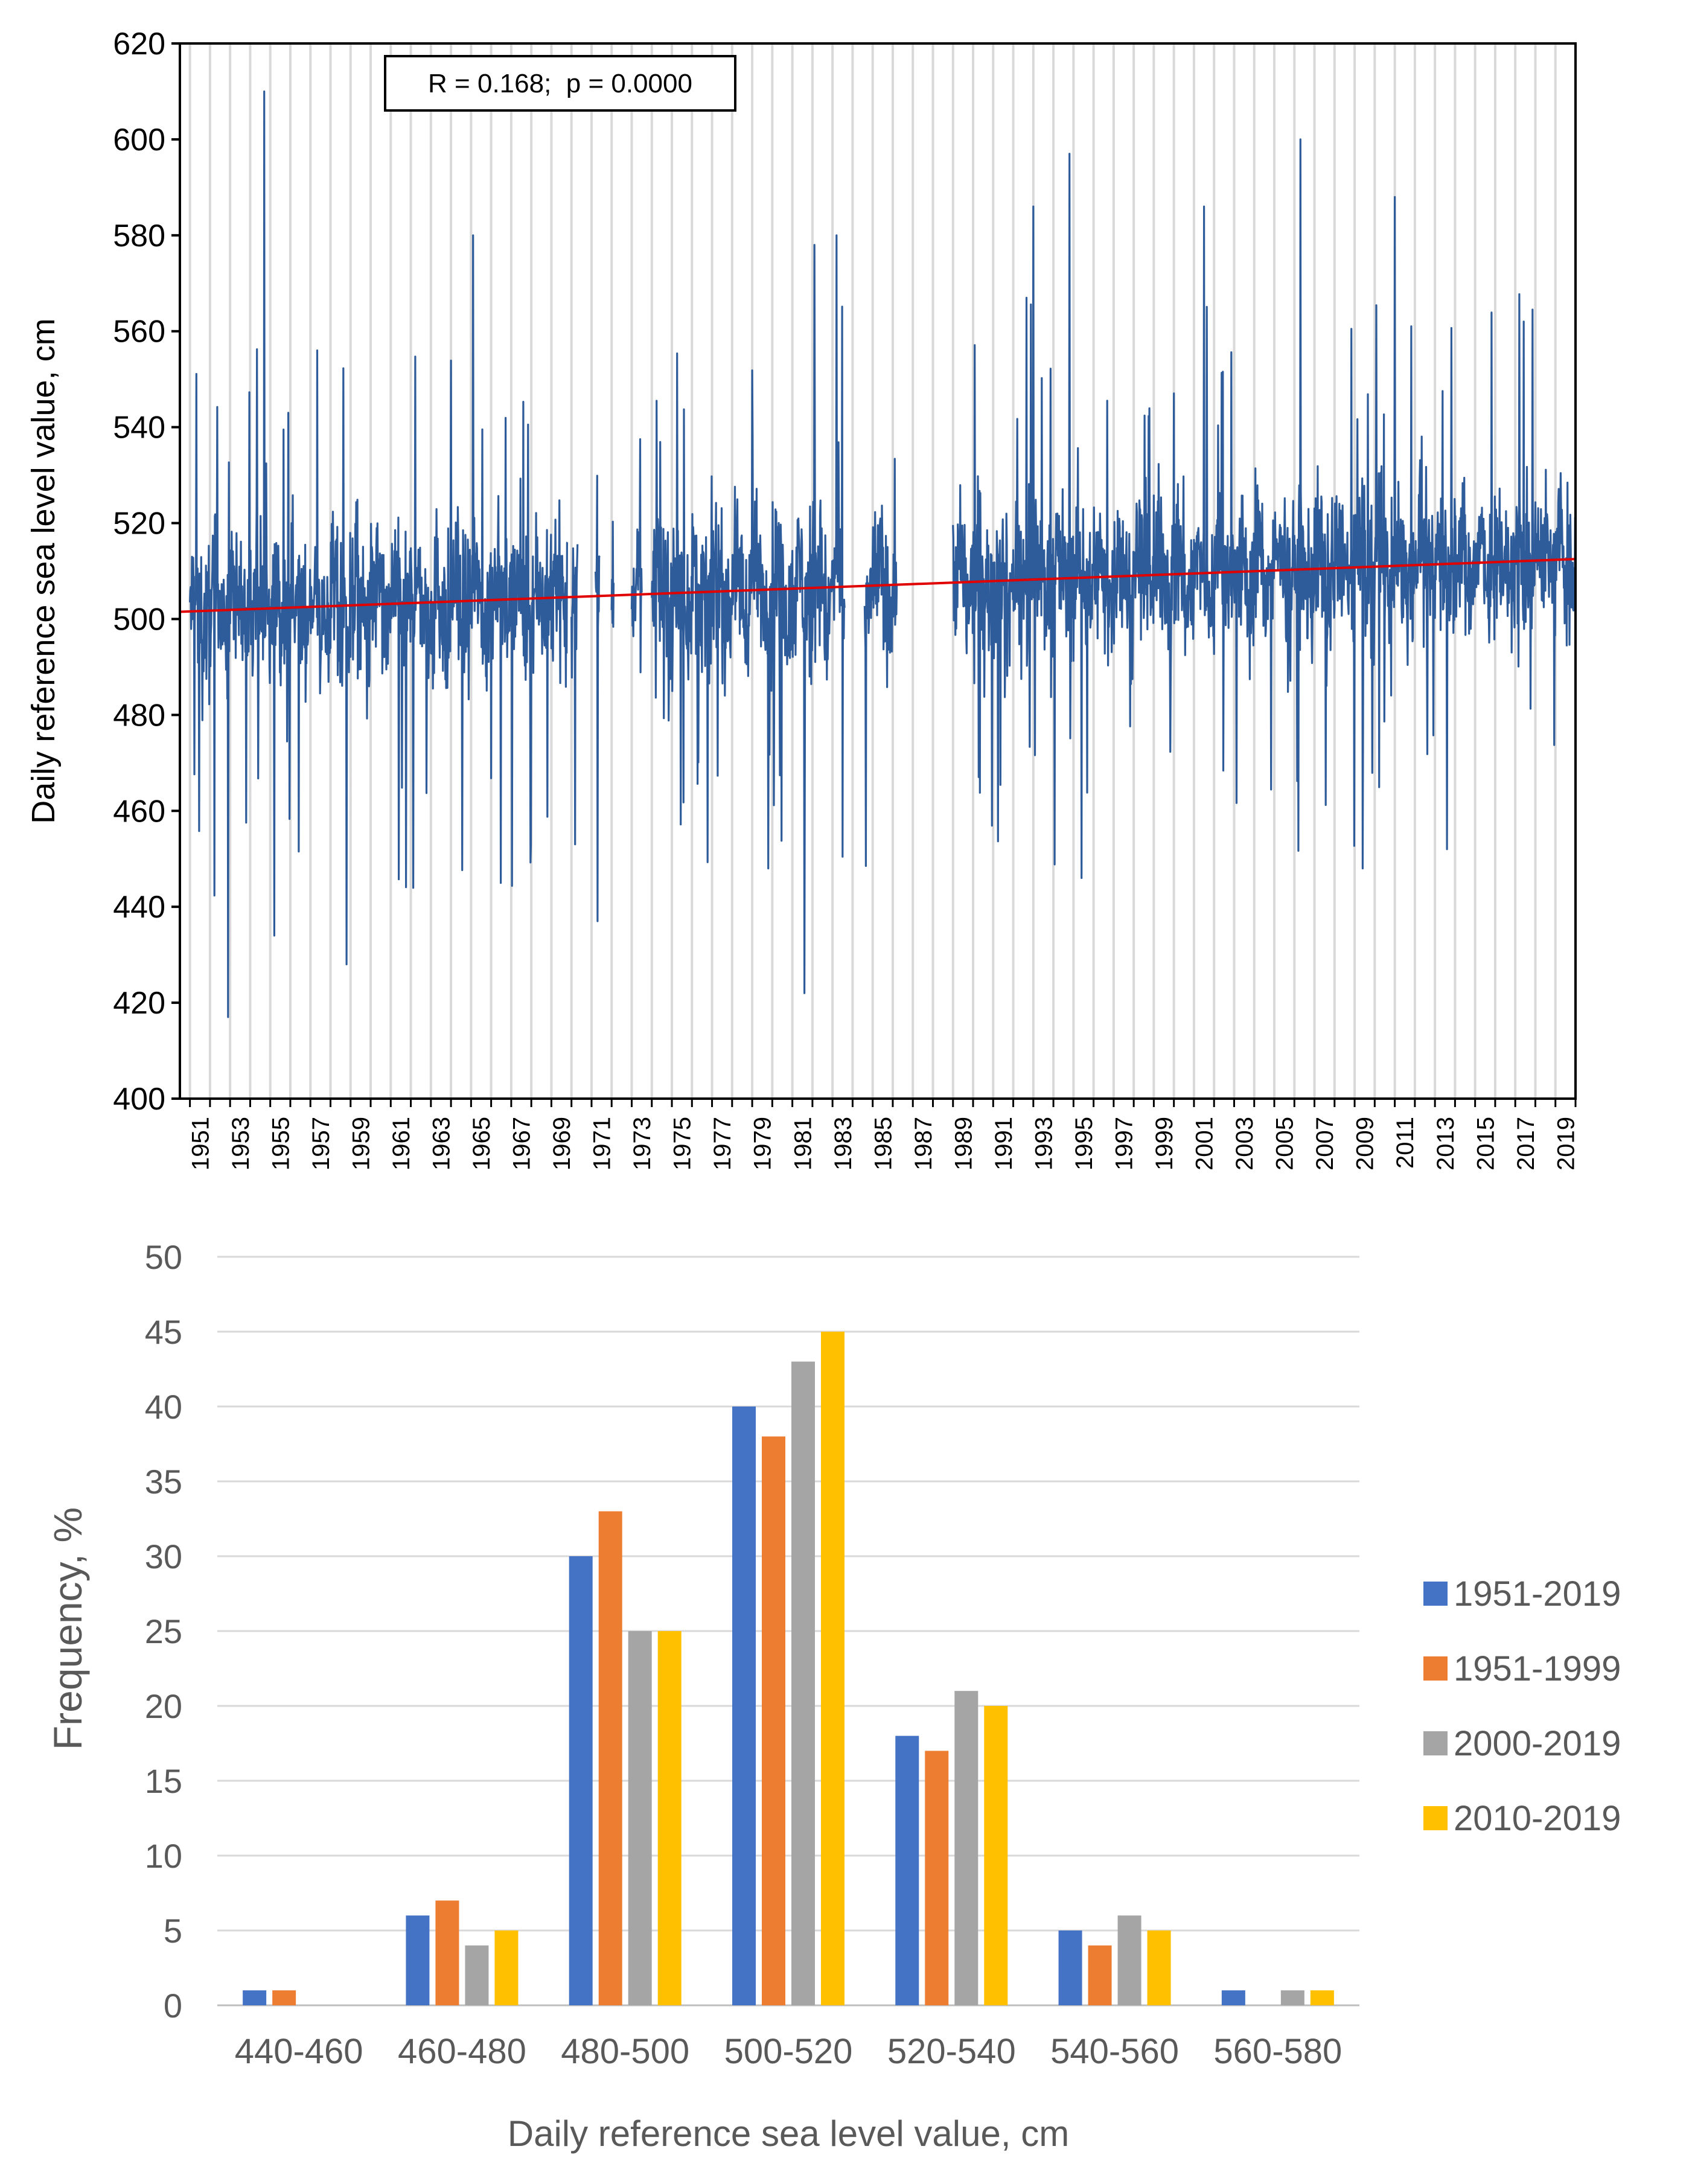  What do you see at coordinates (643, 1144) in the screenshot?
I see `top-x-tick-label: 1973` at bounding box center [643, 1144].